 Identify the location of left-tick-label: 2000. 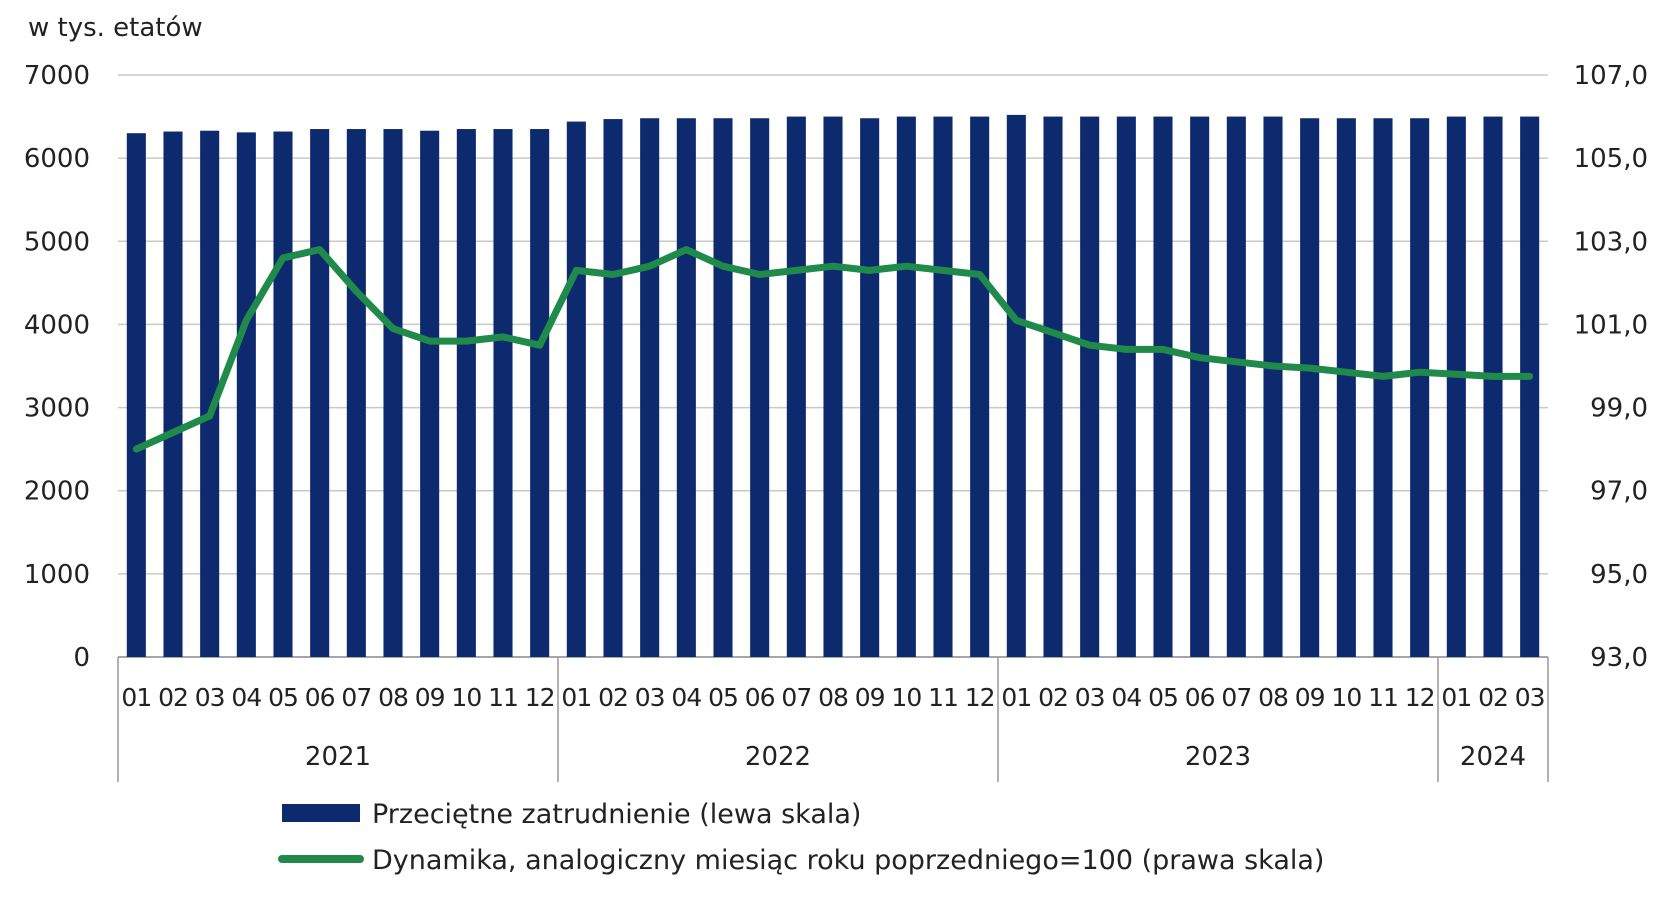
(57, 492).